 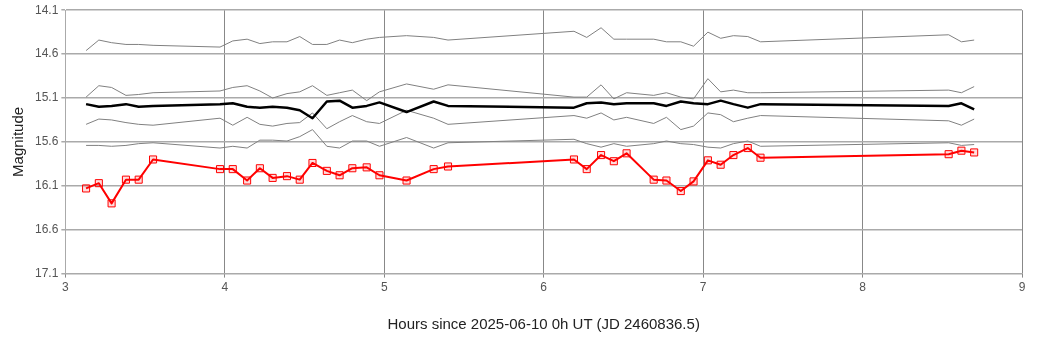 What do you see at coordinates (47, 9) in the screenshot?
I see `y-tick-label: 14.1` at bounding box center [47, 9].